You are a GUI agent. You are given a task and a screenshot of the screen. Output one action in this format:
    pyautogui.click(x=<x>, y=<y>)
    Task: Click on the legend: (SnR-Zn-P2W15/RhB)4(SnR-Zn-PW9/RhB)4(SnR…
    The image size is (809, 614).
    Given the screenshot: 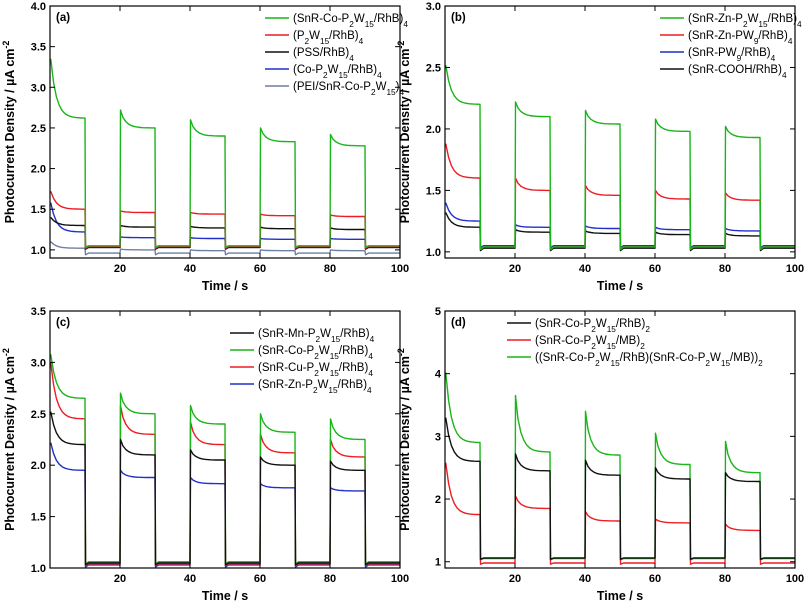 What is the action you would take?
    pyautogui.click(x=731, y=46)
    